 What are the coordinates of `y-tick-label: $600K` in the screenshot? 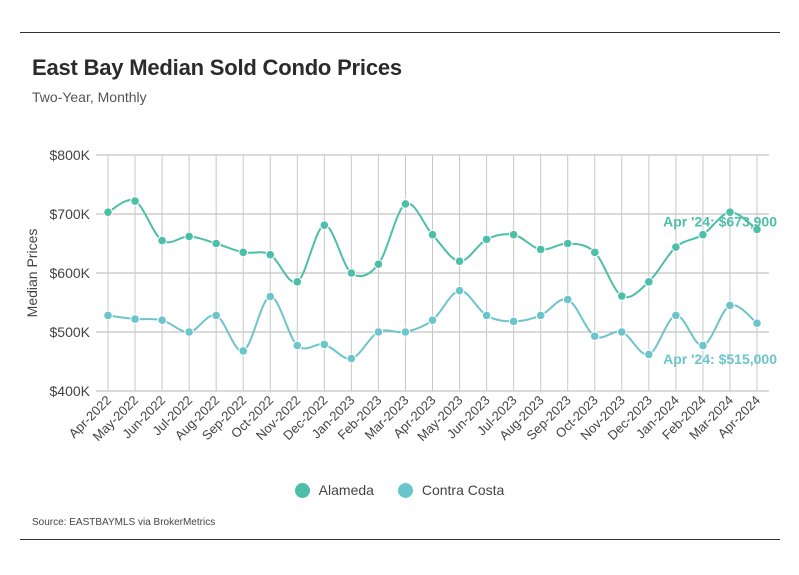 It's located at (70, 273).